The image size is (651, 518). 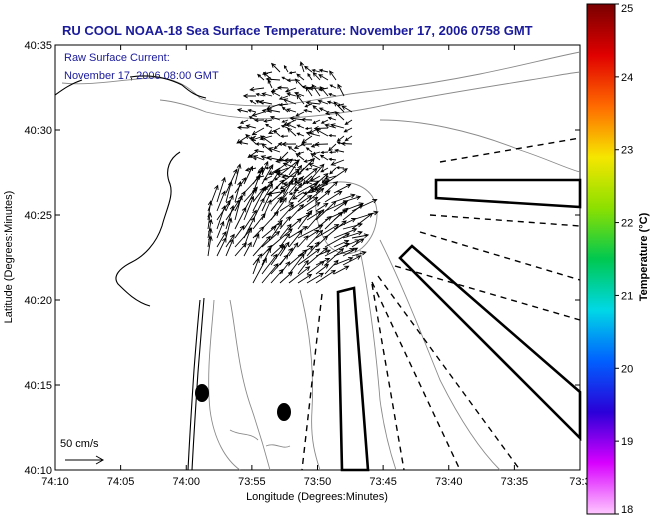 I want to click on y-tick-label: 40:30, so click(x=38, y=131).